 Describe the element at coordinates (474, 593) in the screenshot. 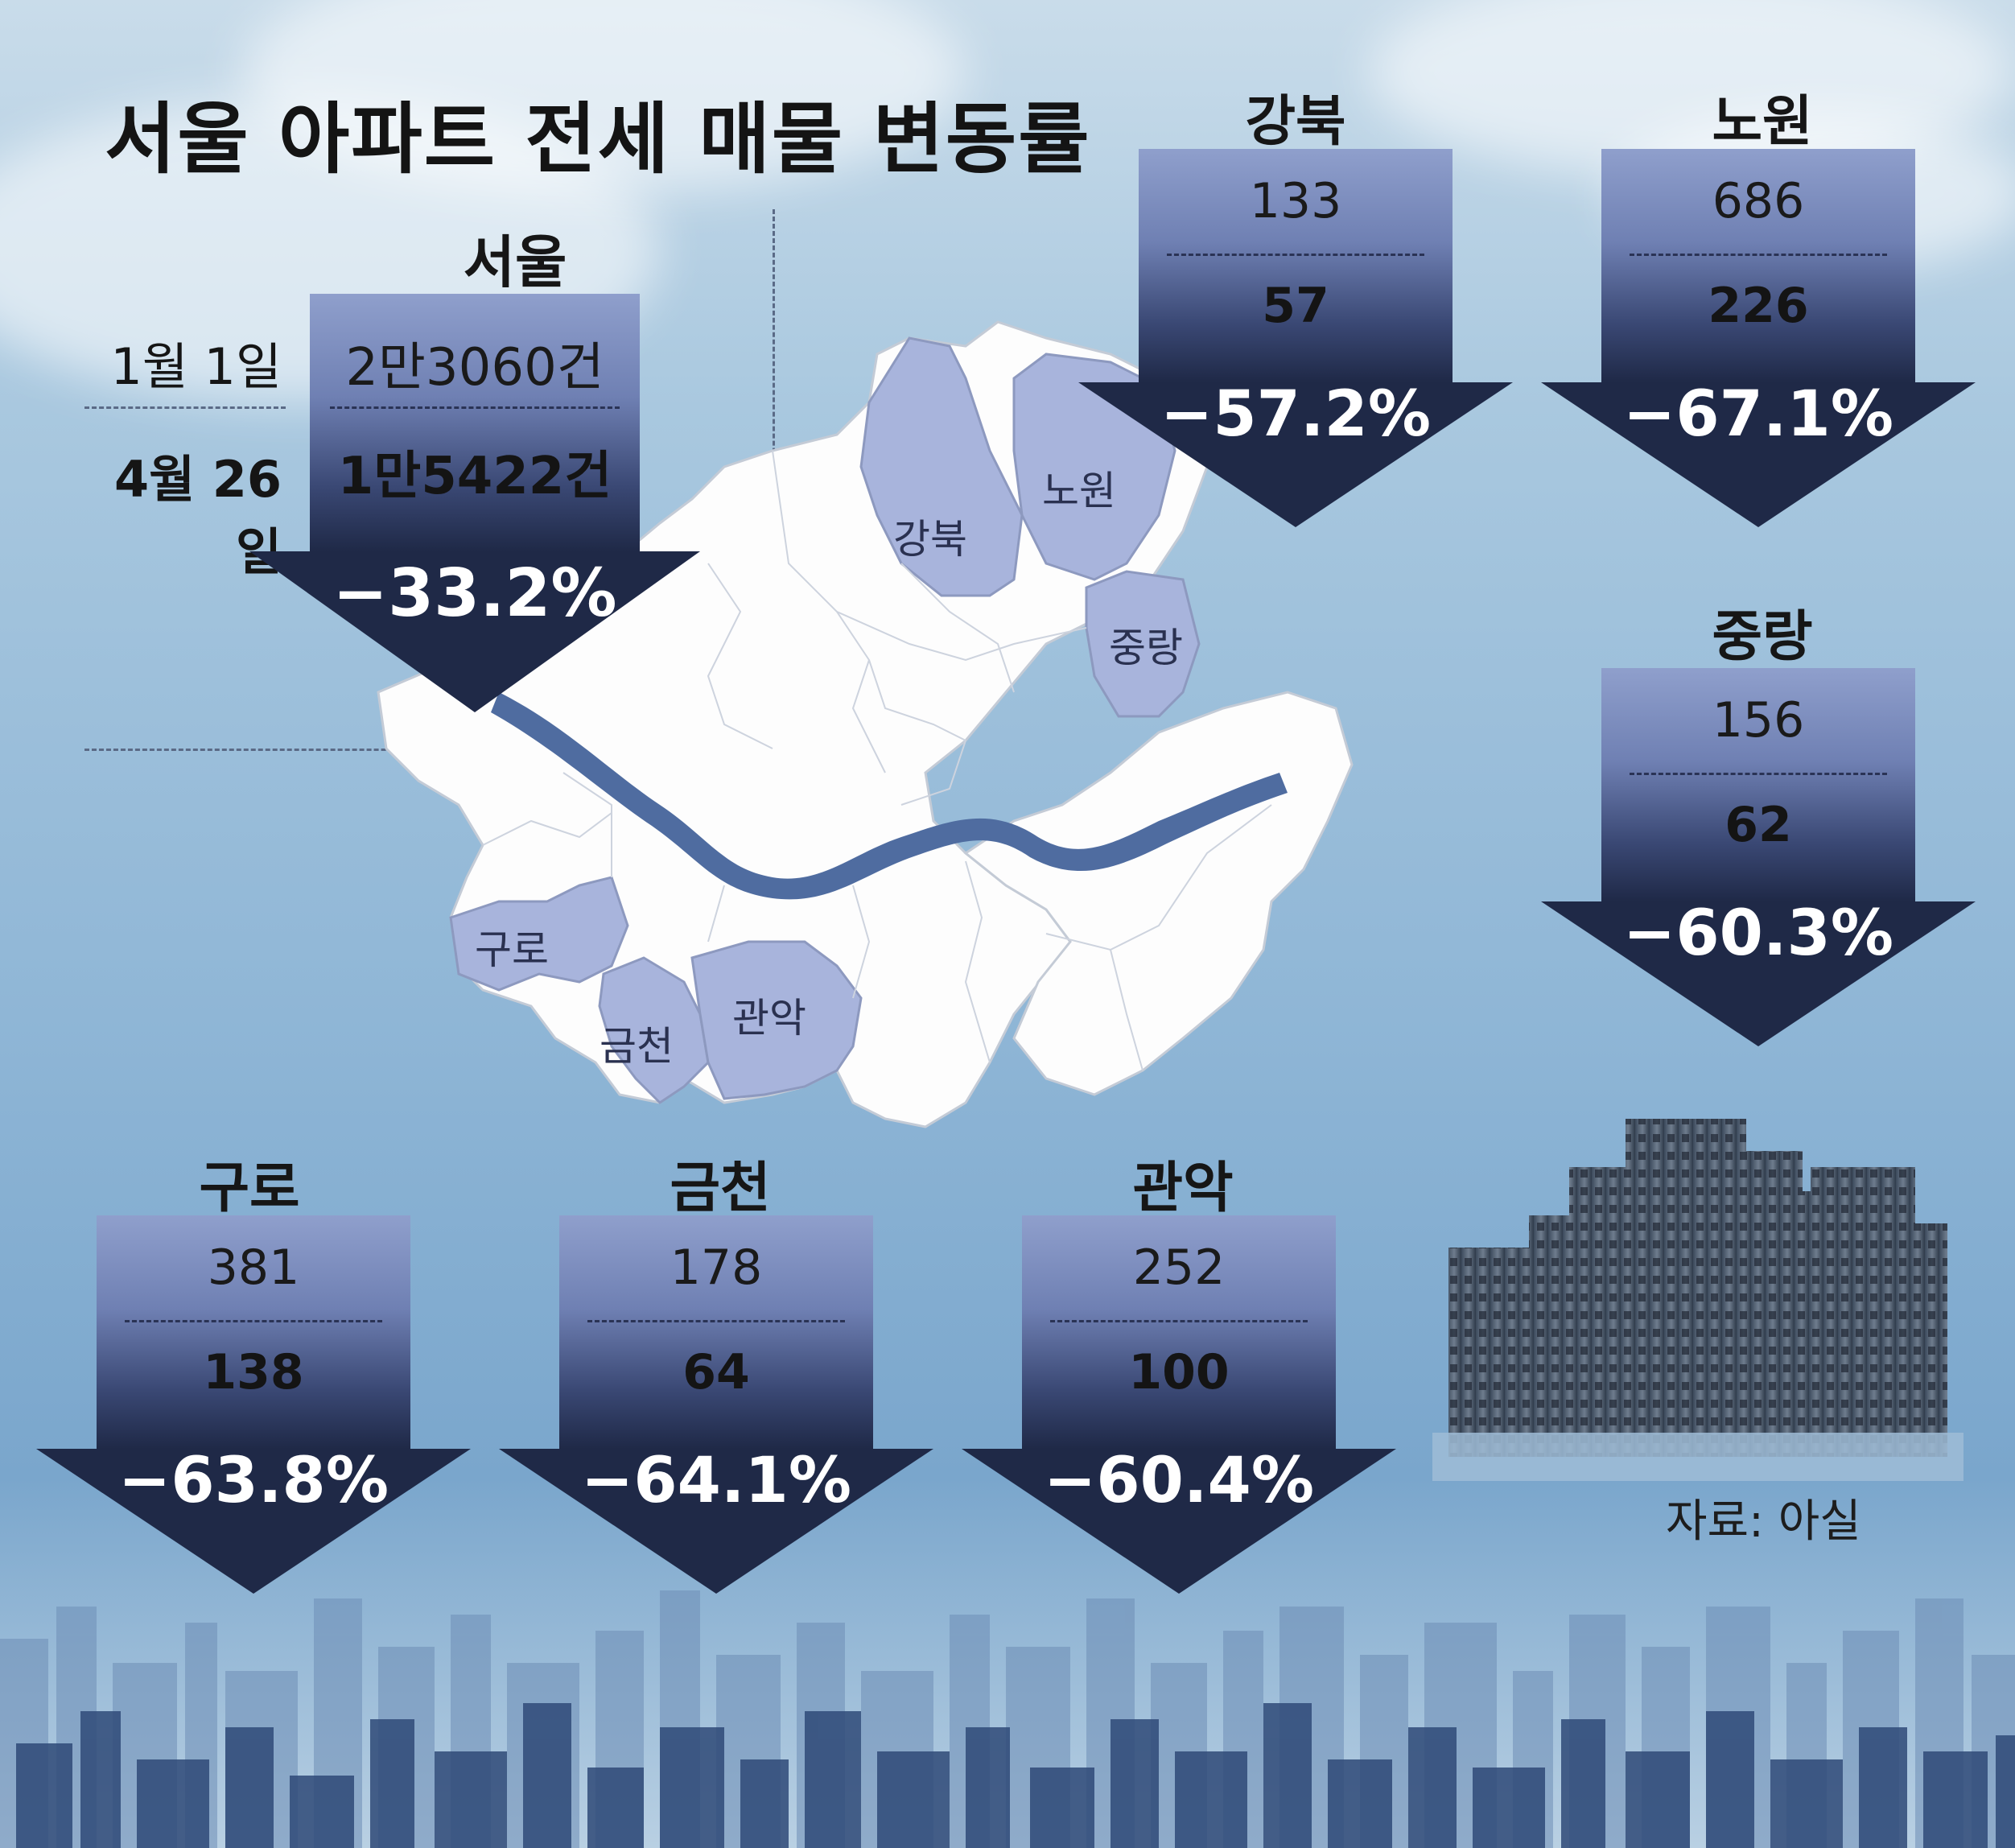

I see `seoul-change: −33.2%` at that location.